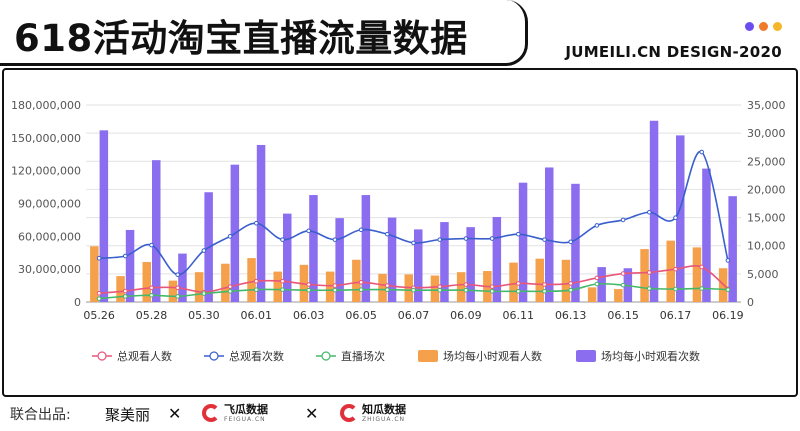 The width and height of the screenshot is (800, 431). What do you see at coordinates (466, 315) in the screenshot?
I see `x-tick-label: 06.09` at bounding box center [466, 315].